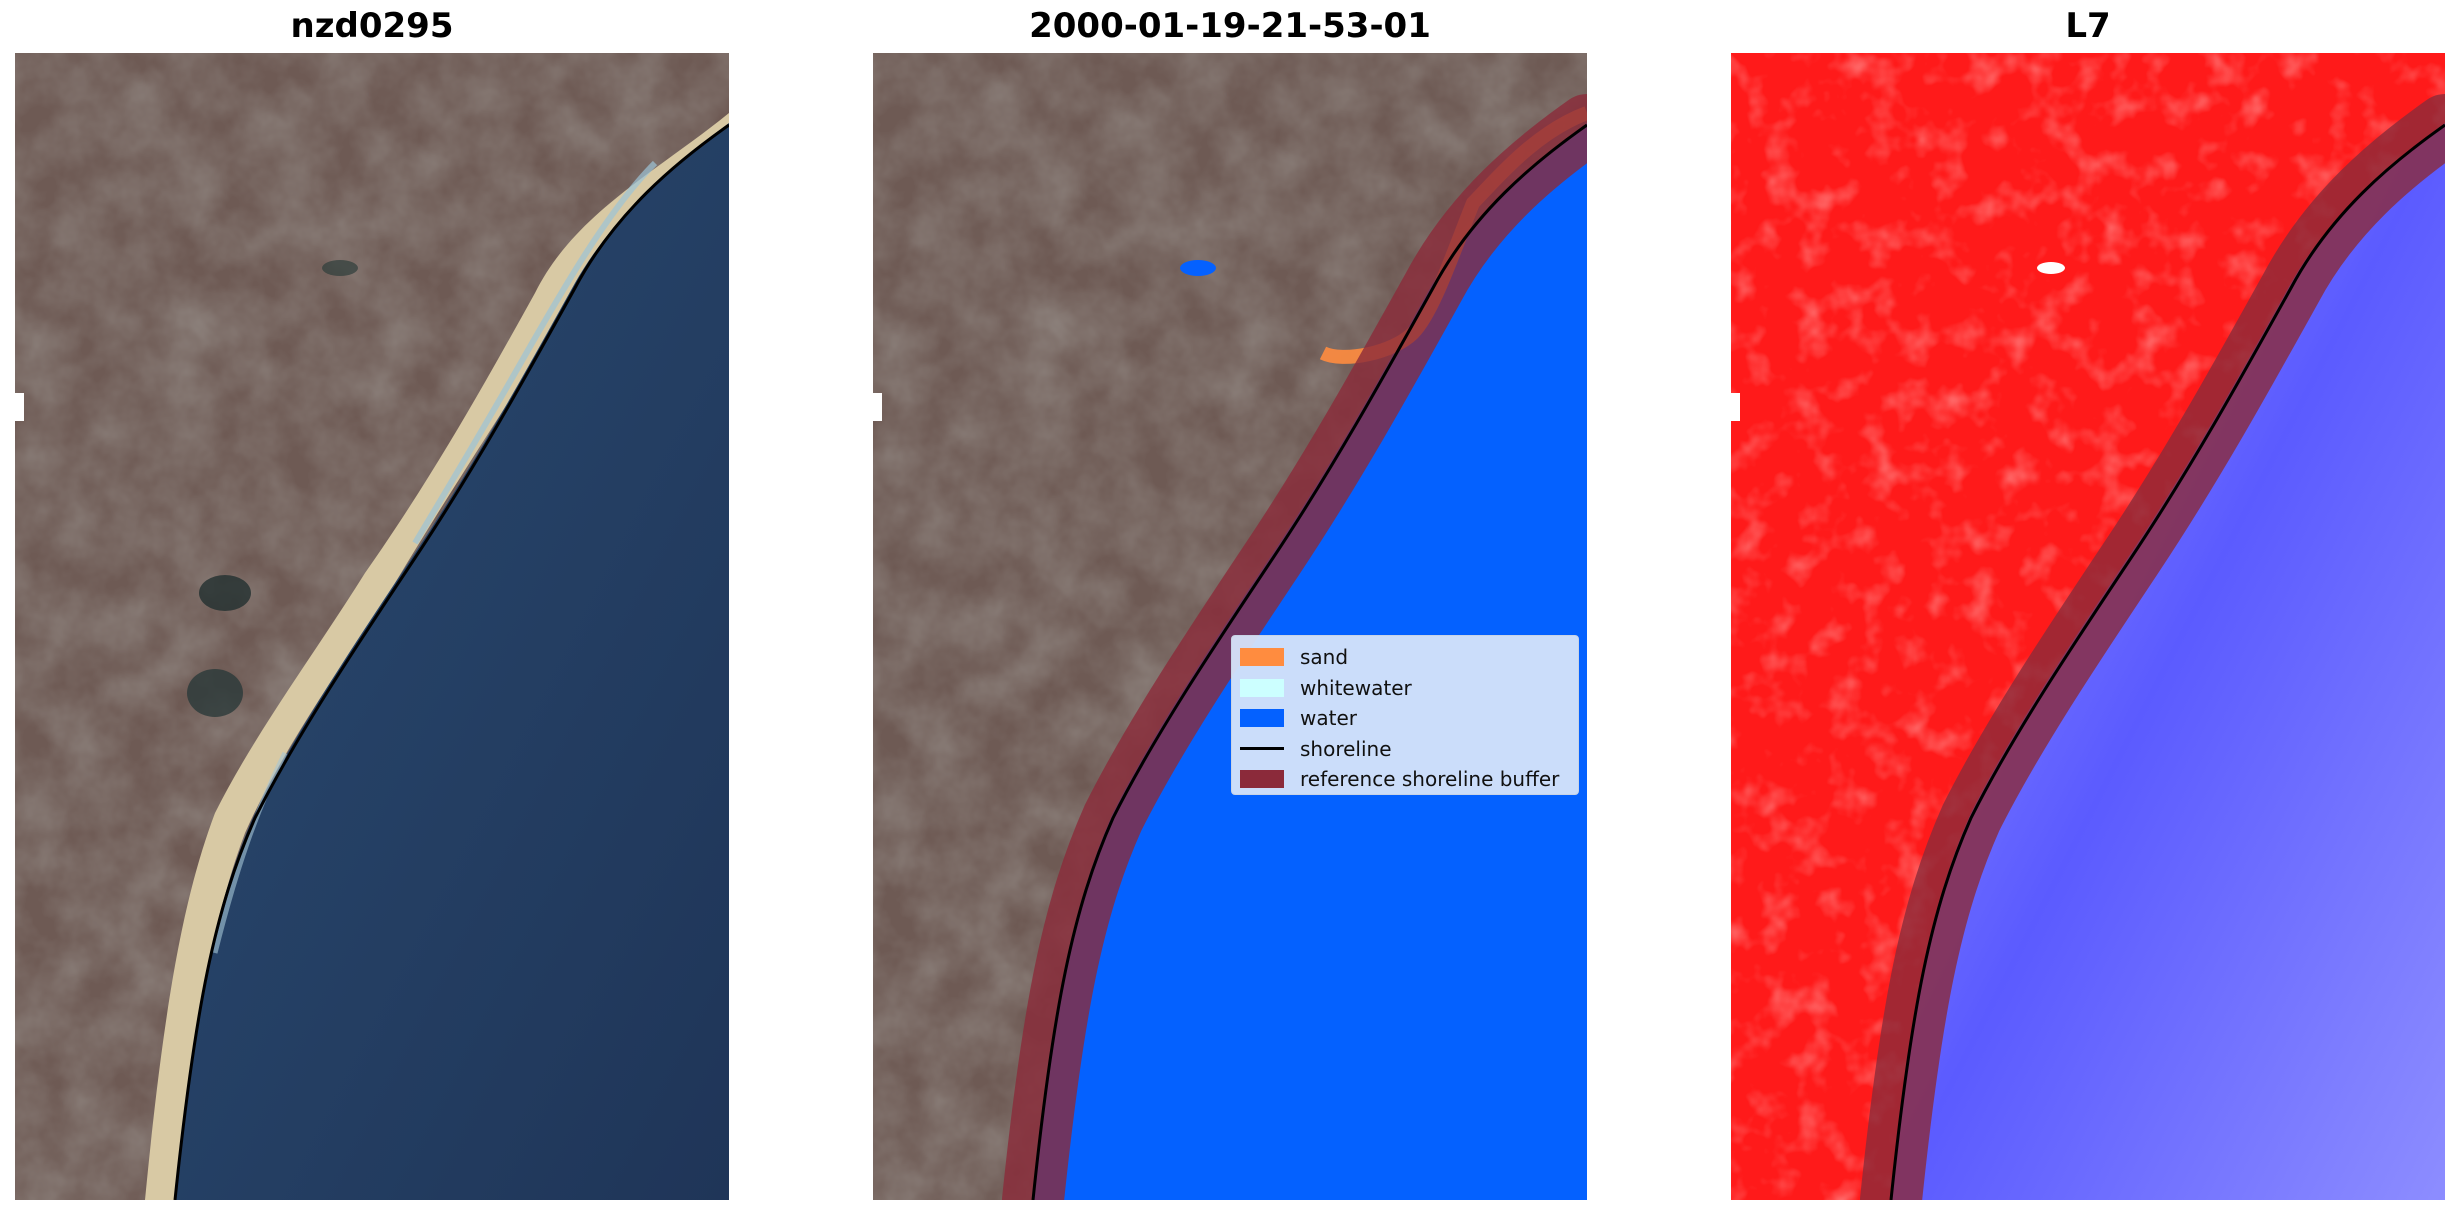  I want to click on legend-item-buffer: reference shoreline buffer, so click(1405, 779).